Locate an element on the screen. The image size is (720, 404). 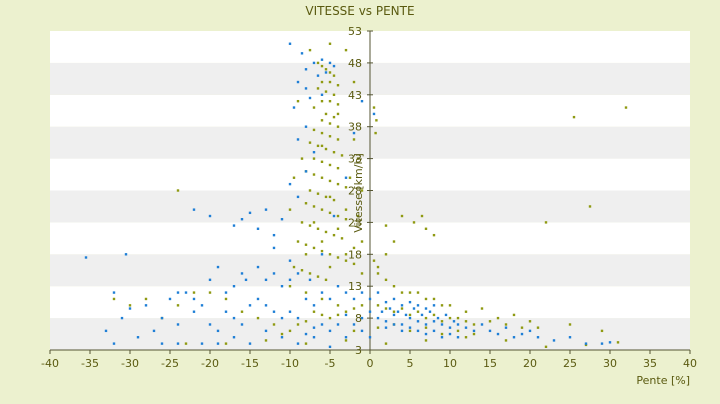
x-axis-label: Pente [%] is located at coordinates (663, 380).